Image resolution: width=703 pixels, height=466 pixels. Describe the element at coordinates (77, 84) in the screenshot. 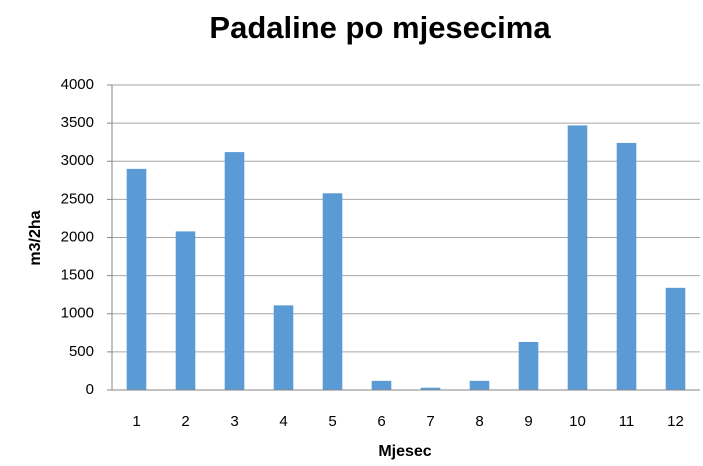

I see `y-tick-label: 4000` at that location.